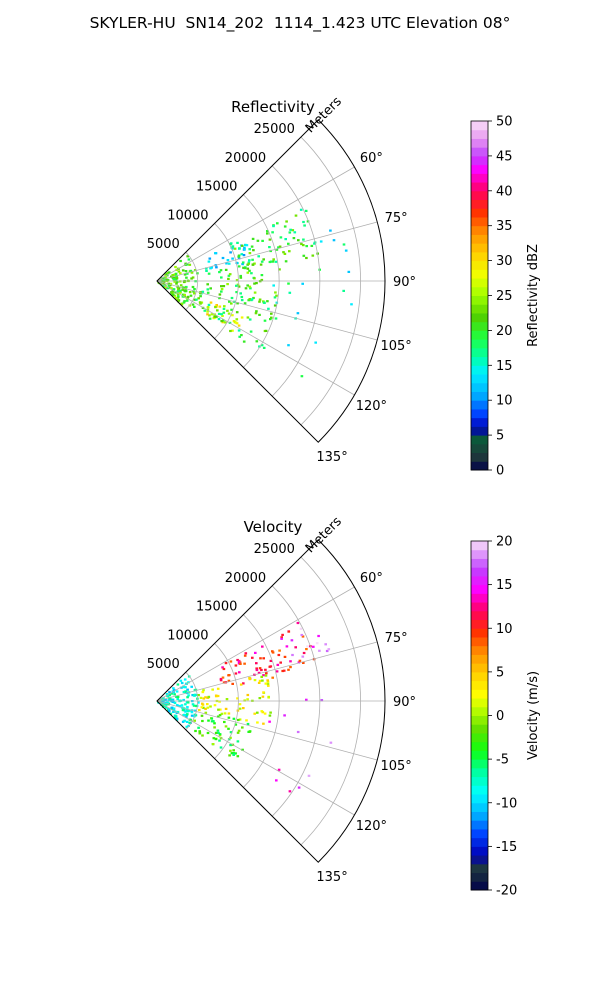 This screenshot has width=600, height=1000. Describe the element at coordinates (504, 296) in the screenshot. I see `colorbar-tick-label: 25` at that location.